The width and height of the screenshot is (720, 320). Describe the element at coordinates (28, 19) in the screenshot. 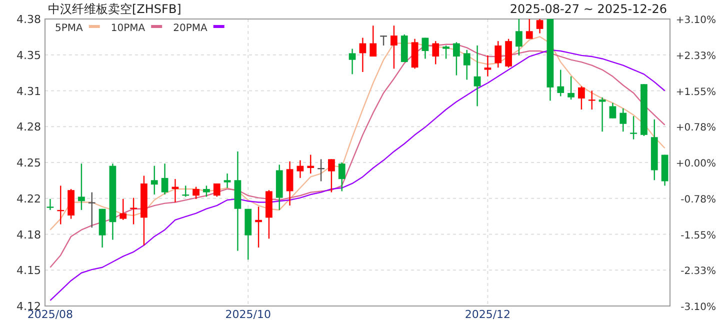

I see `y-tick-label: 4.38` at that location.